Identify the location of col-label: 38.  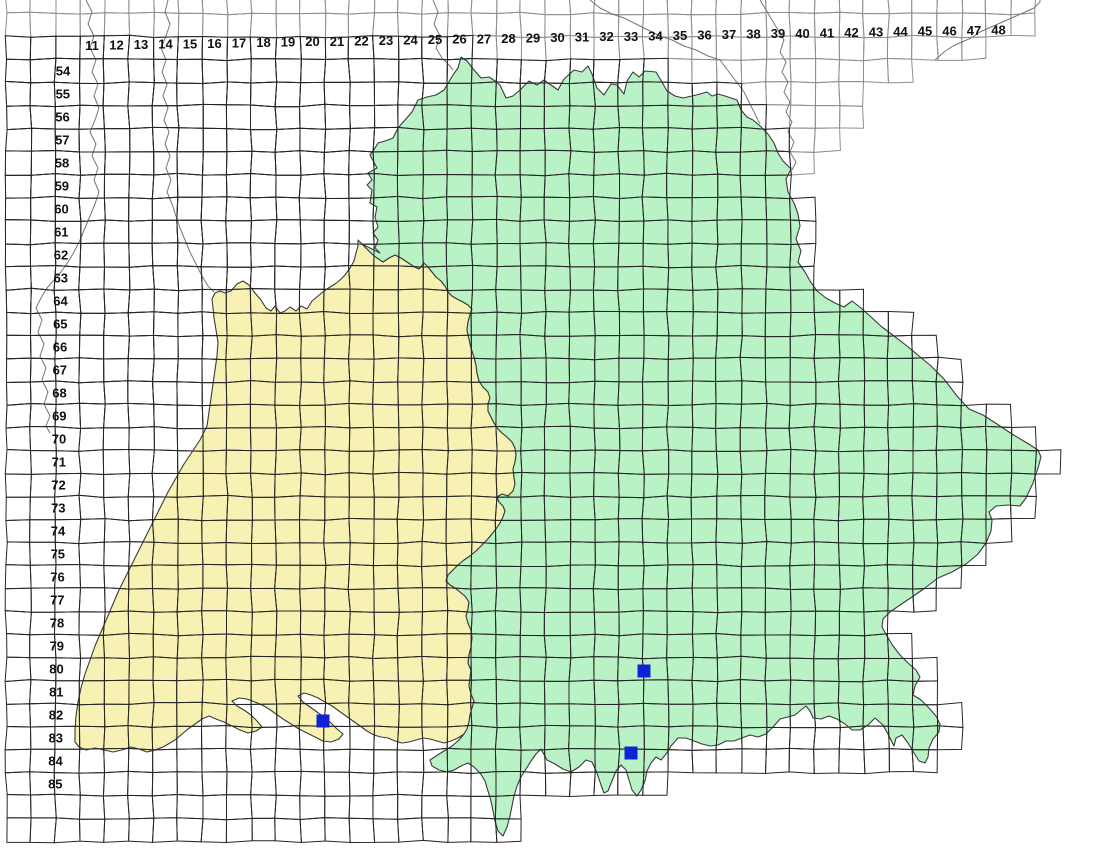
(753, 34).